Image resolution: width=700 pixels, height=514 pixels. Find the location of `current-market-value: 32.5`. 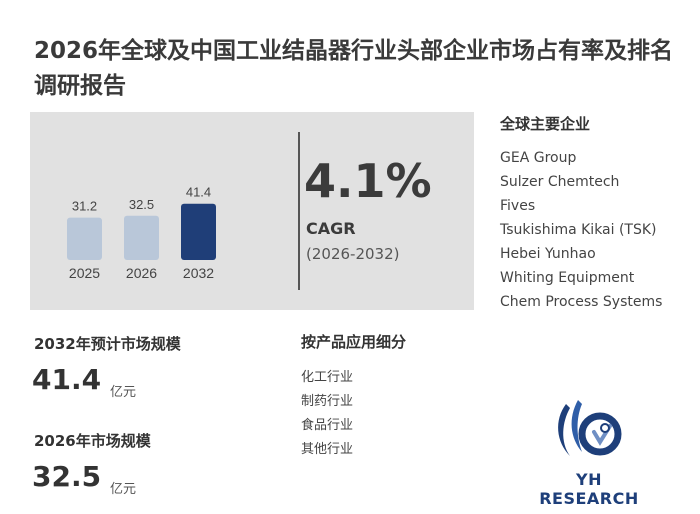

current-market-value: 32.5 is located at coordinates (67, 476).